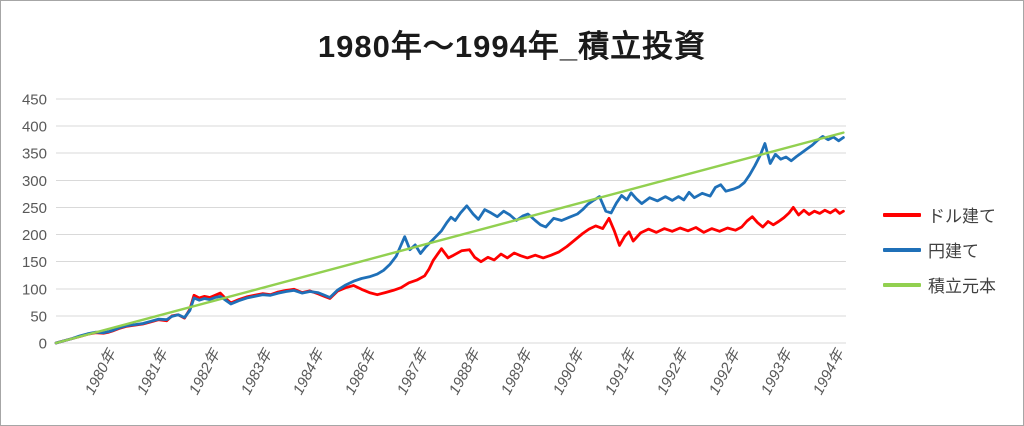 This screenshot has height=426, width=1024. I want to click on legend-swatch-principal, so click(902, 284).